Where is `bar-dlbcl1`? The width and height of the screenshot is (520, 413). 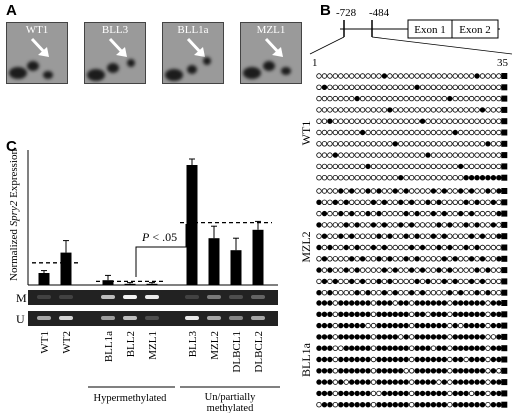
bar-dlbcl1 is located at coordinates (236, 267).